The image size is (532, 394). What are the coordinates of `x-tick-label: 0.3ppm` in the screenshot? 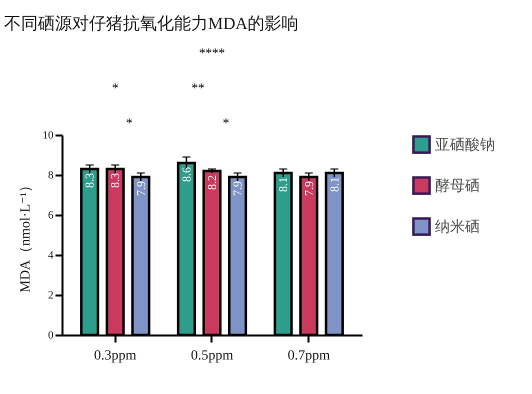 It's located at (115, 356).